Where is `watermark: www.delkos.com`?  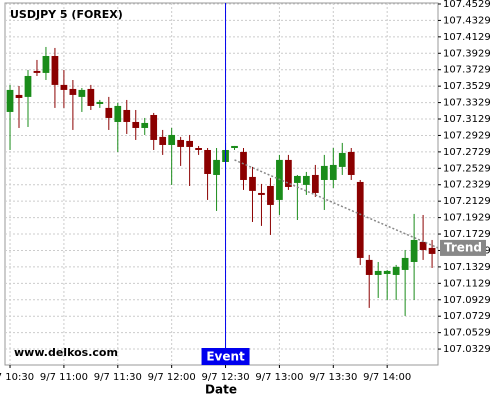
watermark: www.delkos.com is located at coordinates (66, 352).